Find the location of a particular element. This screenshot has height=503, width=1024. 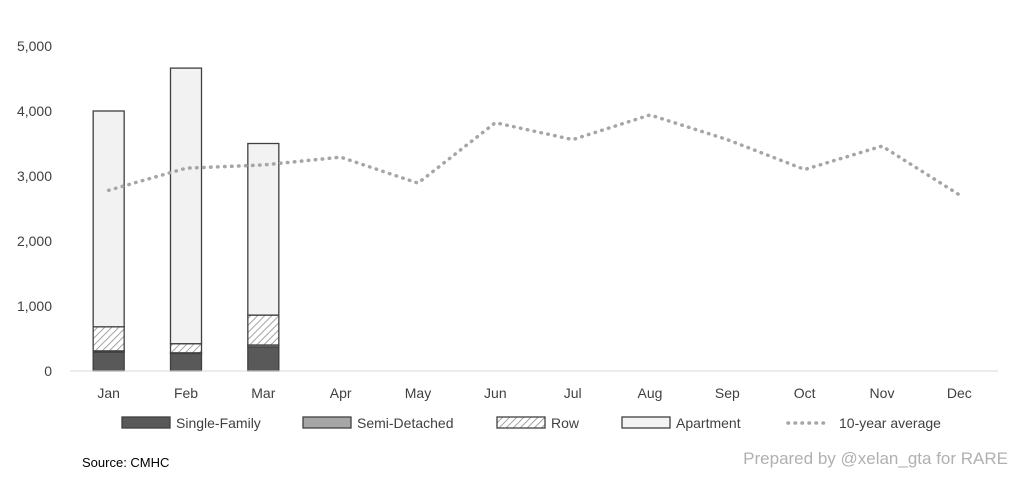

average-line is located at coordinates (534, 155).